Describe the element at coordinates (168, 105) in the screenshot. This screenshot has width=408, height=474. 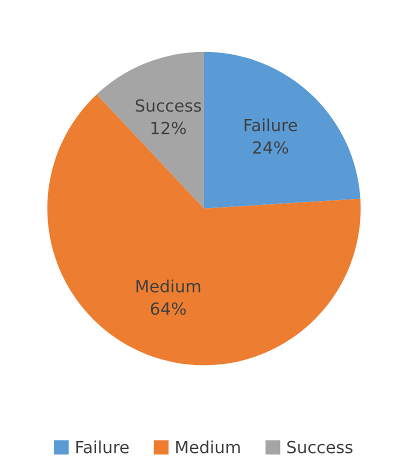
I see `slice-label: Success` at that location.